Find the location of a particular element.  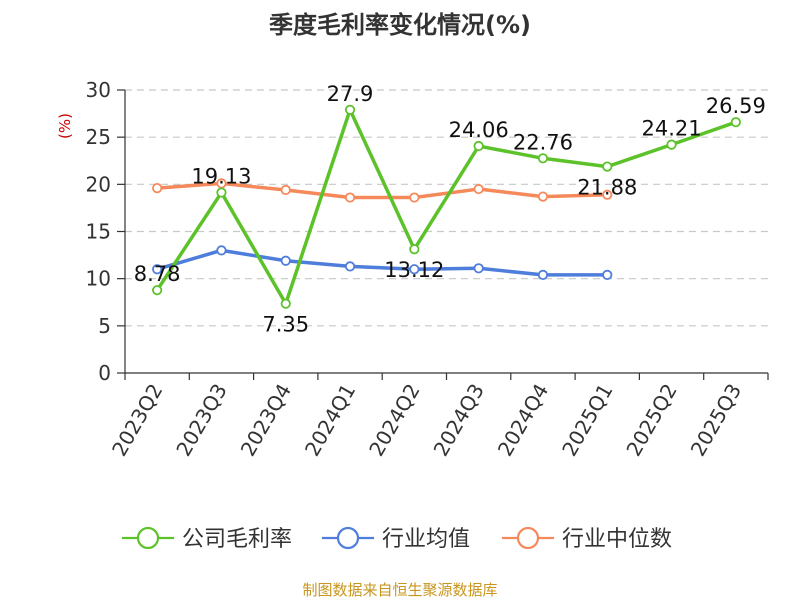

x-tick-label: 2025Q2 is located at coordinates (651, 420).